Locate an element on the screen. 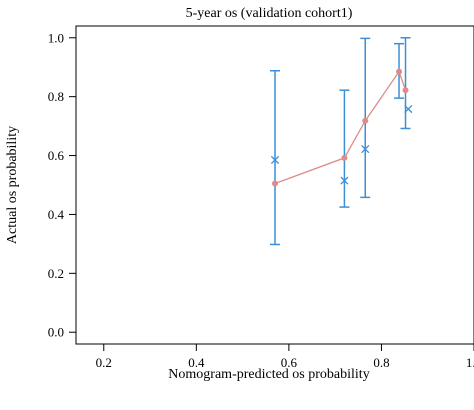  chart-title: 5-year os (validation cohort1) is located at coordinates (269, 13).